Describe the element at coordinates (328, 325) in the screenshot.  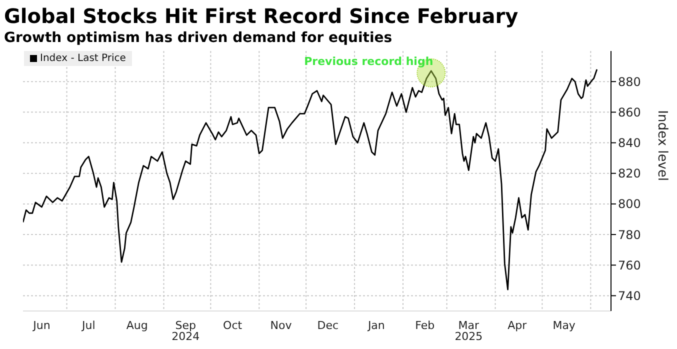
I see `x-tick-label: Dec` at that location.